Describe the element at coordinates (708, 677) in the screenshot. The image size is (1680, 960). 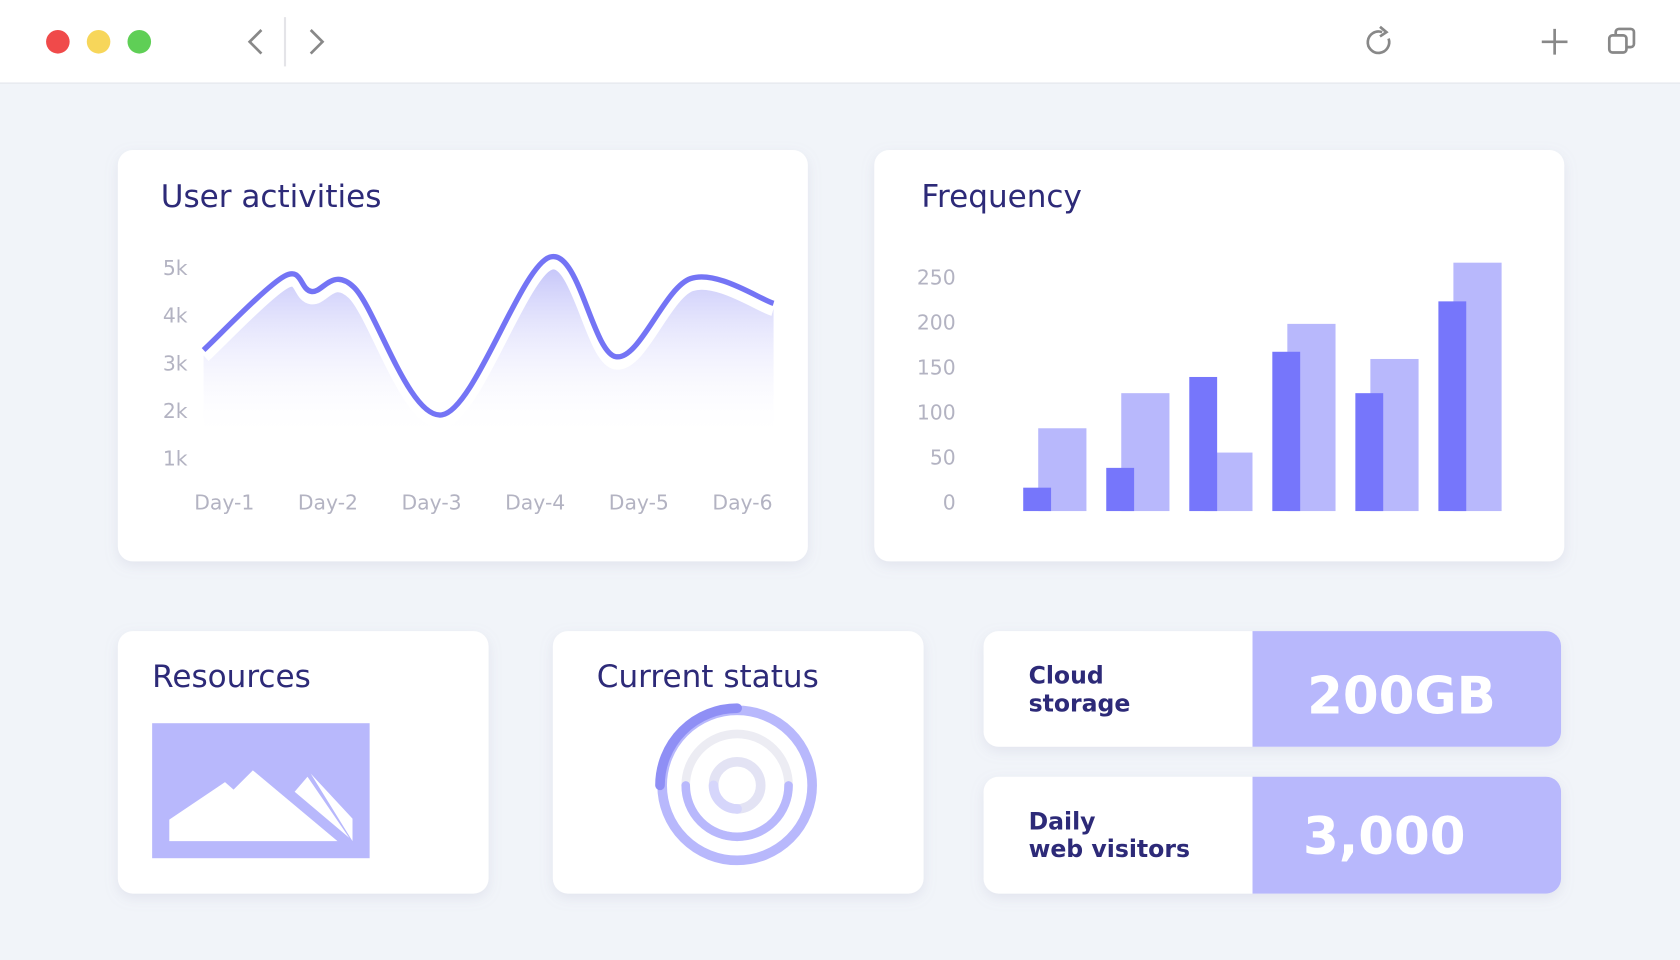
I see `card-title: Current status` at that location.